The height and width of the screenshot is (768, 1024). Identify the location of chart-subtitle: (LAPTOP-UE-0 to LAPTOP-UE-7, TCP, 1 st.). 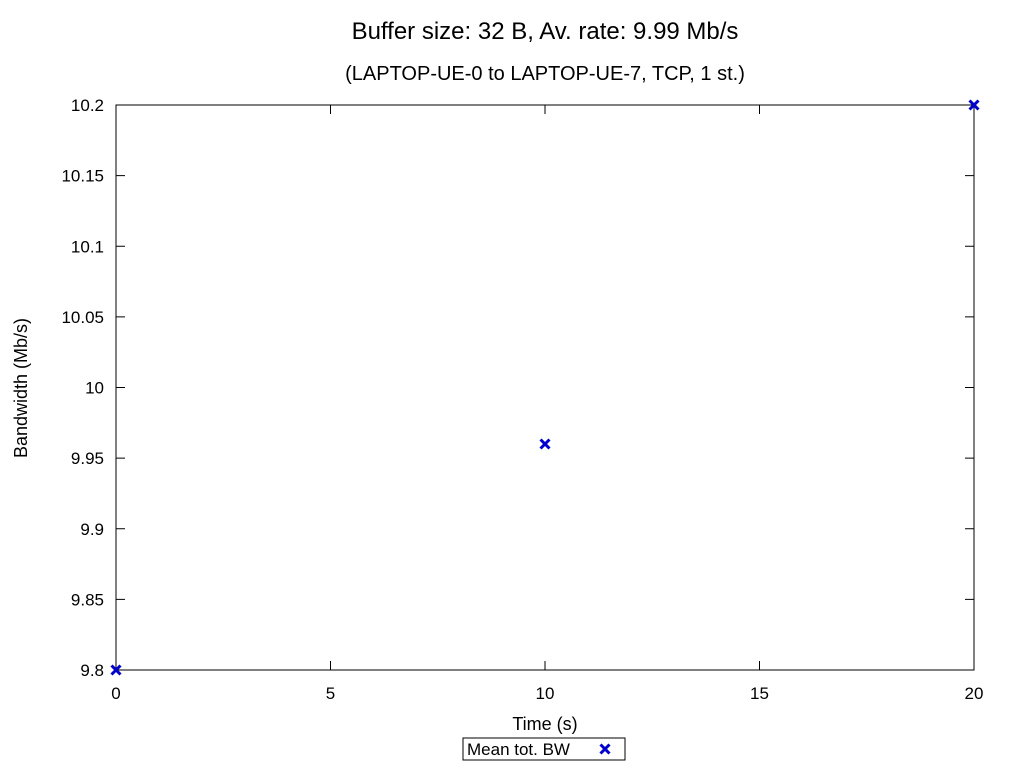
(545, 74).